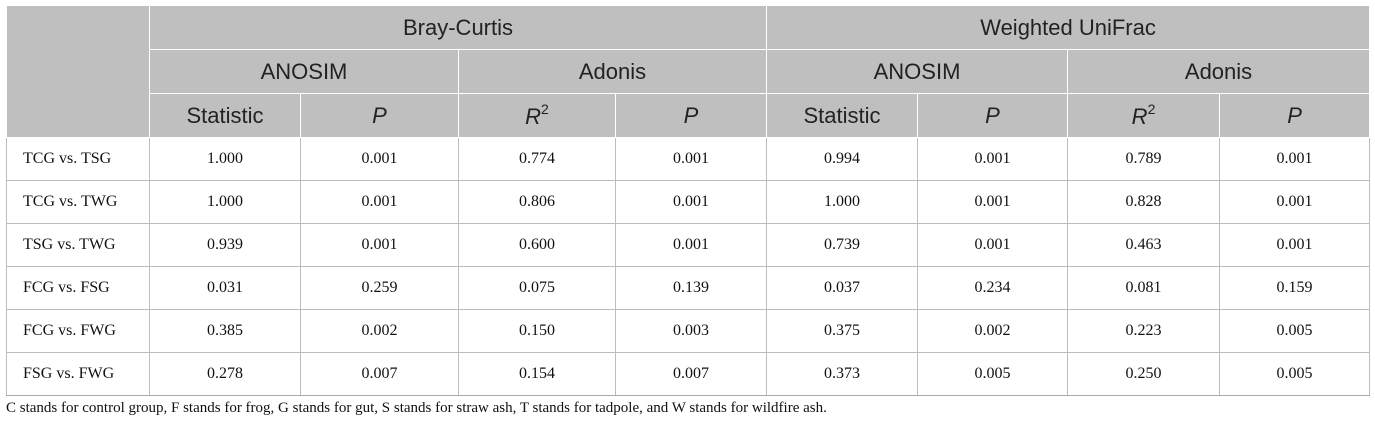 Image resolution: width=1375 pixels, height=424 pixels. What do you see at coordinates (842, 374) in the screenshot?
I see `wu-anosim-statistic: 0.373` at bounding box center [842, 374].